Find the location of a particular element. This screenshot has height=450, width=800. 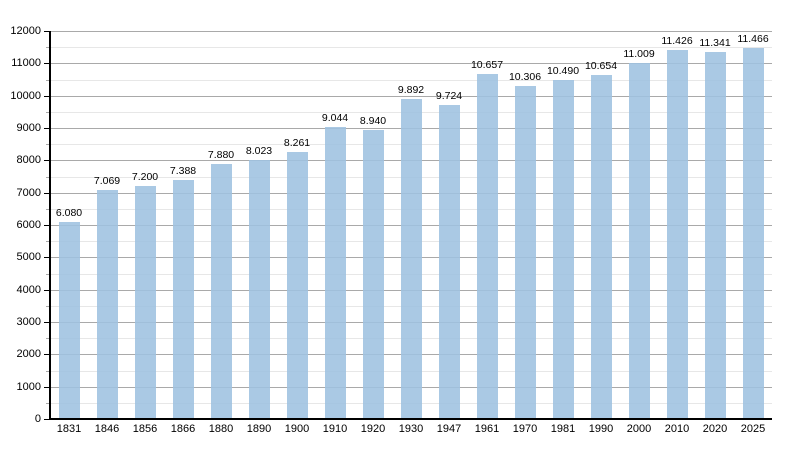

y-tick-label: 4000 is located at coordinates (28, 289).